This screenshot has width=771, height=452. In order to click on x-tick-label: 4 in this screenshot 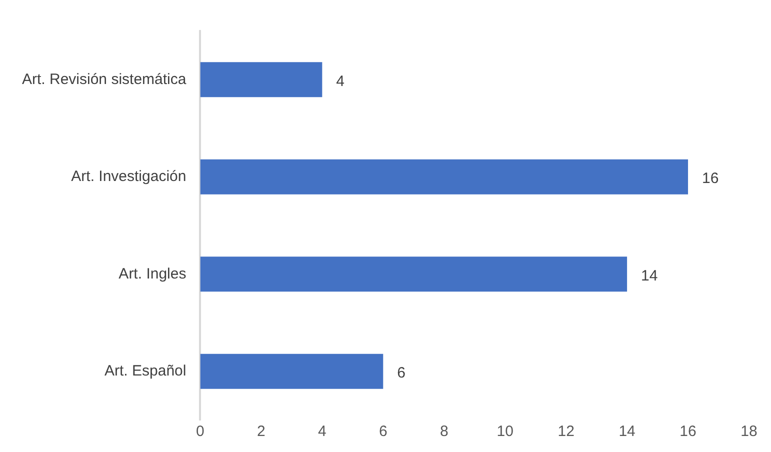, I will do `click(322, 431)`.